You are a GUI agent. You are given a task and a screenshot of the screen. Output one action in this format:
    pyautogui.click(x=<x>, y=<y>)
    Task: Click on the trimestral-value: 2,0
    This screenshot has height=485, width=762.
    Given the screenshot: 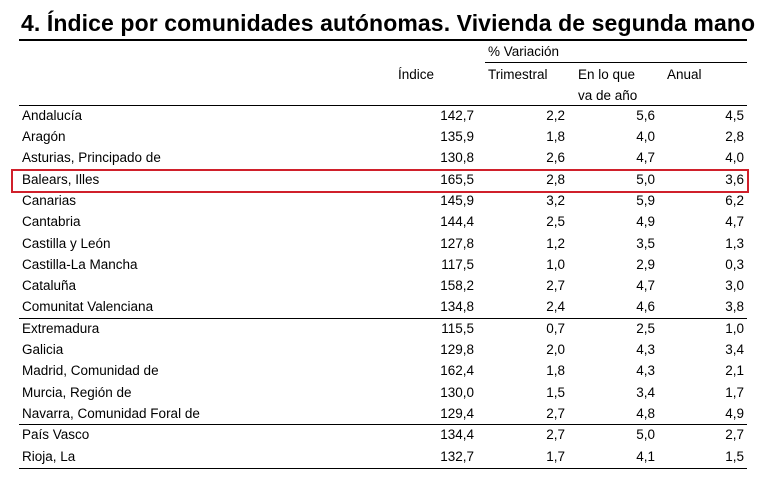 What is the action you would take?
    pyautogui.click(x=555, y=349)
    